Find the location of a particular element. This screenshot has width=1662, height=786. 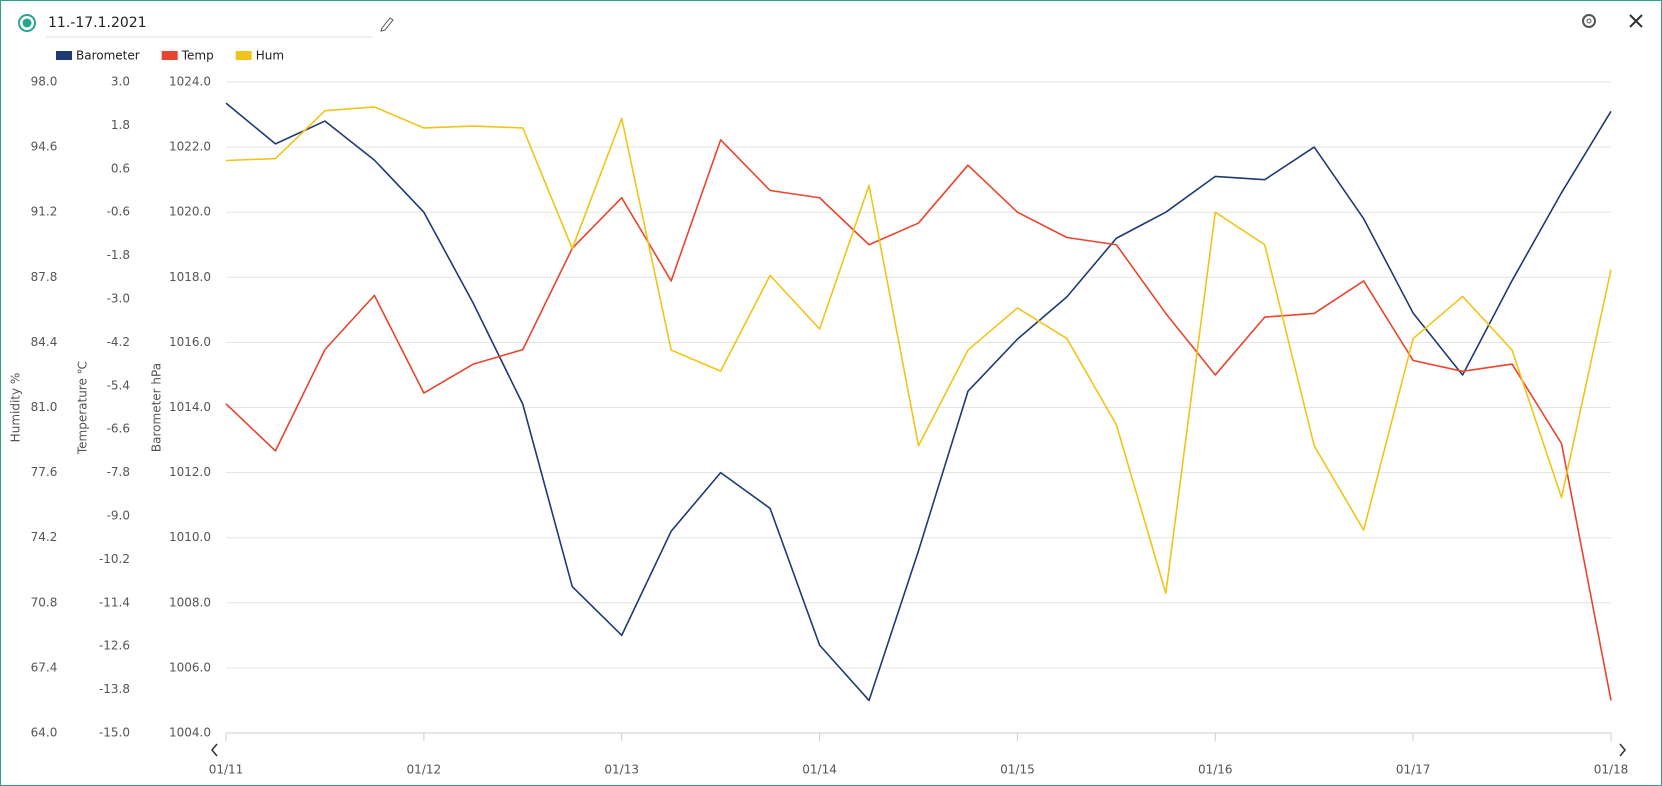

y-tick-label: 3.0 is located at coordinates (120, 82).